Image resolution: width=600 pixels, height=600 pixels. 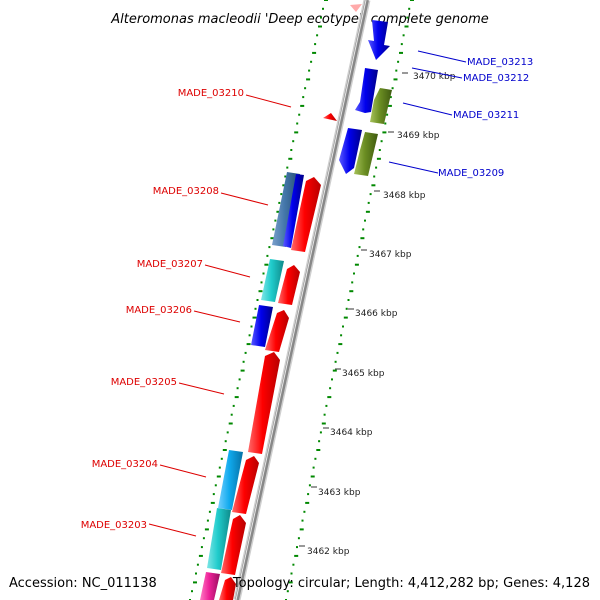 I want to click on gene-label-made-03213: MADE_03213, so click(x=500, y=62).